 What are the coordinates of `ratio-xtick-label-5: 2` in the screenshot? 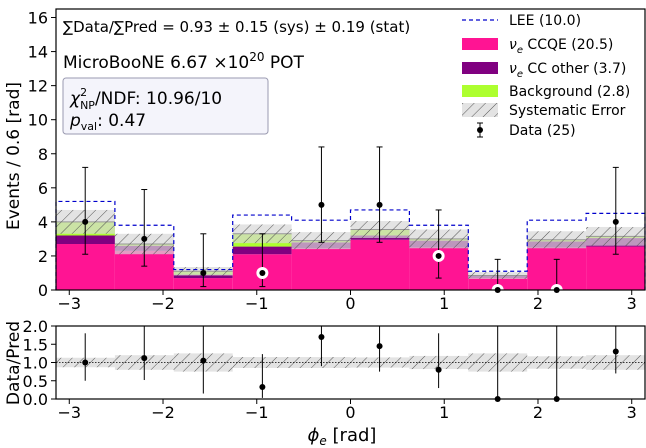 It's located at (538, 412).